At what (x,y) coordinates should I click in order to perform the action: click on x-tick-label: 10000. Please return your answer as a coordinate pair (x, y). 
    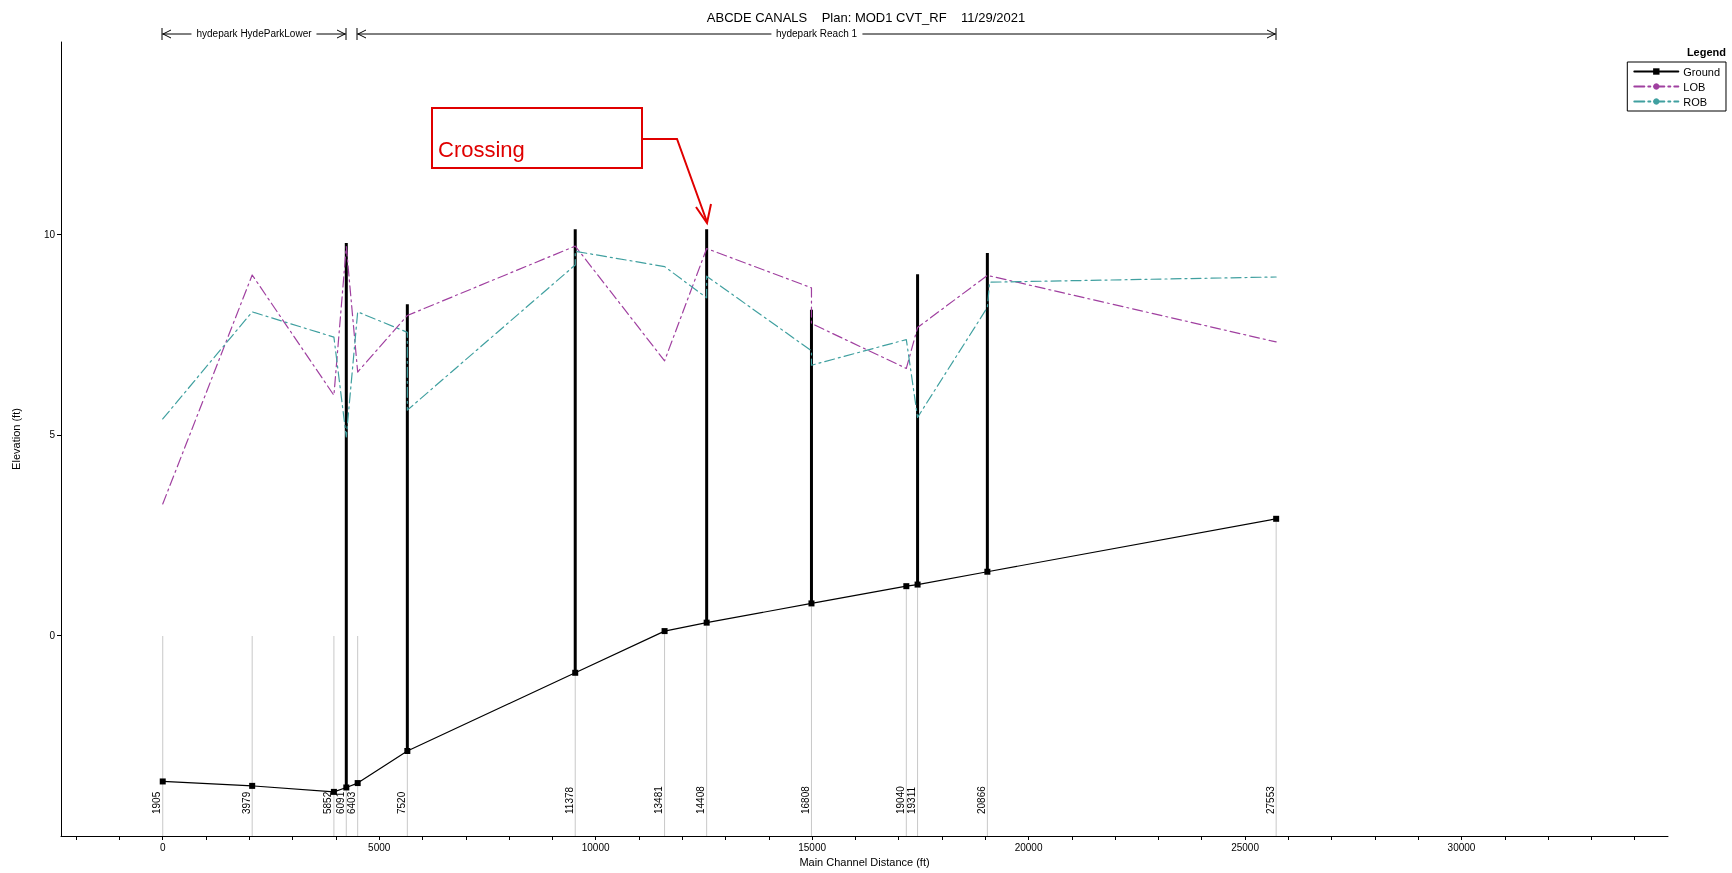
    Looking at the image, I should click on (595, 847).